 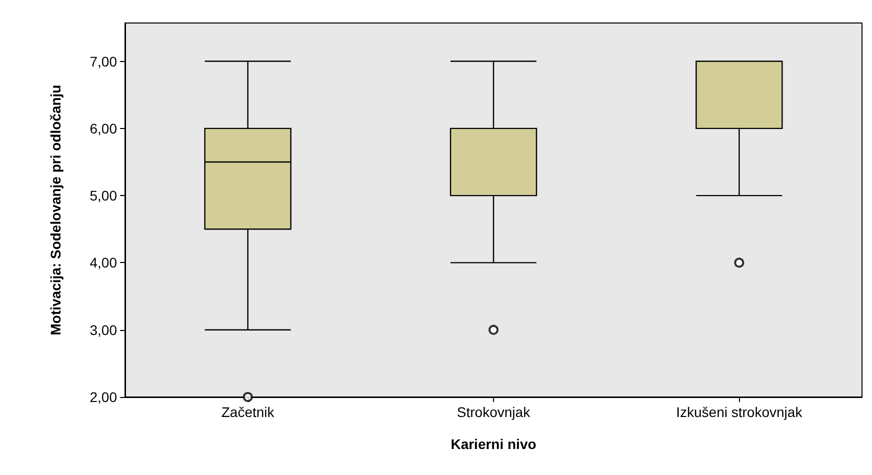 What do you see at coordinates (104, 397) in the screenshot?
I see `y-tick-label: 2,00` at bounding box center [104, 397].